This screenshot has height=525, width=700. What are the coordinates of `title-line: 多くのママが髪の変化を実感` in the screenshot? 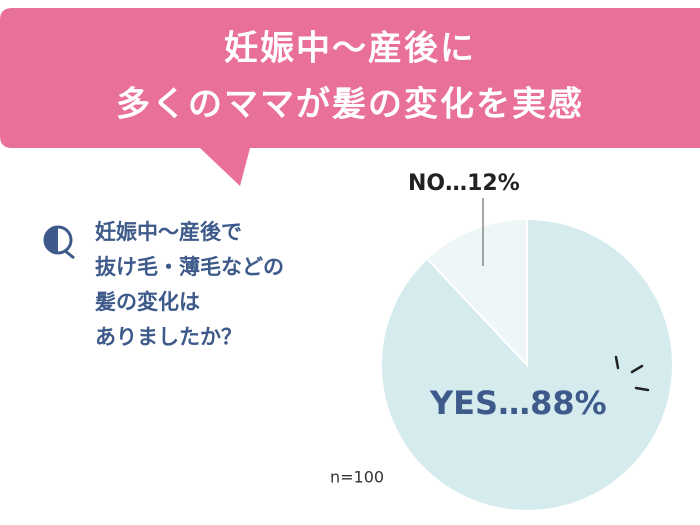 It's located at (350, 105).